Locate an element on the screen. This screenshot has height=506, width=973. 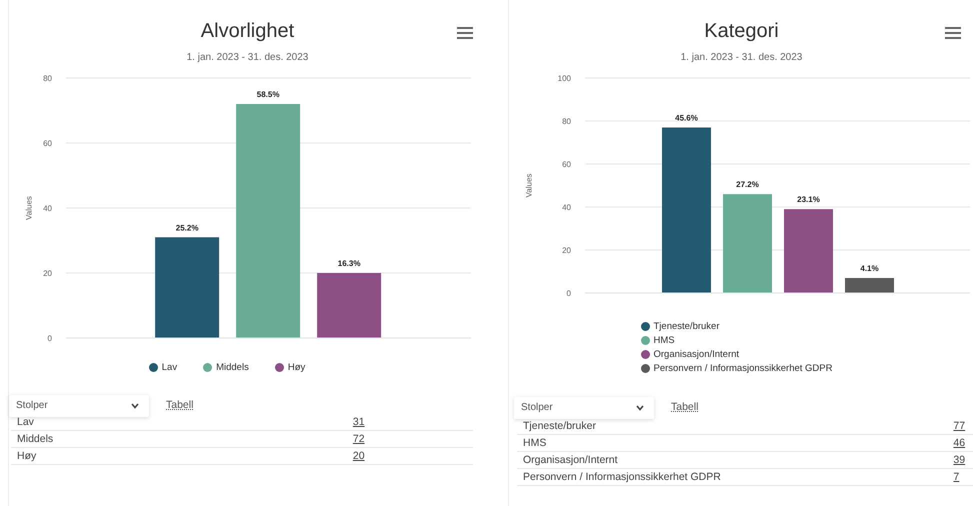
category-label: Høy is located at coordinates (26, 456).